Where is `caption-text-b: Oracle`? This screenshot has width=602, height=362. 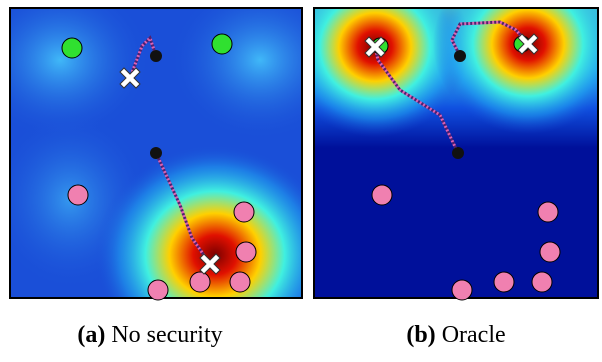
caption-text-b: Oracle is located at coordinates (474, 335).